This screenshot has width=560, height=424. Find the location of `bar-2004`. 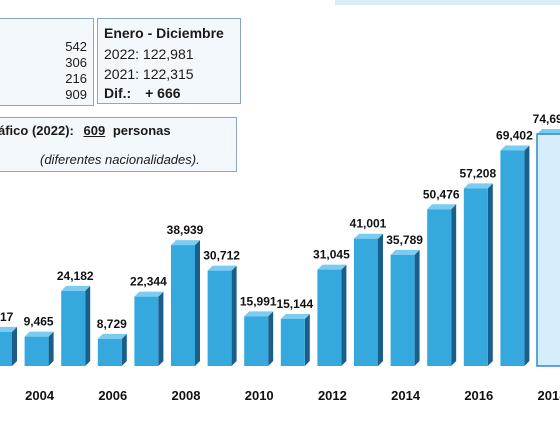

bar-2004 is located at coordinates (39, 348).